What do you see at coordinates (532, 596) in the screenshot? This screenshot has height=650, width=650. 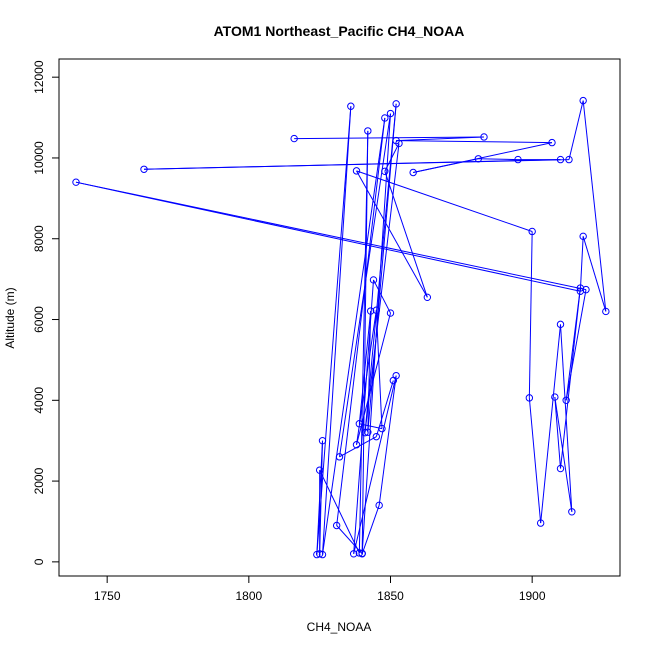 I see `x-tick-label: 1900` at bounding box center [532, 596].